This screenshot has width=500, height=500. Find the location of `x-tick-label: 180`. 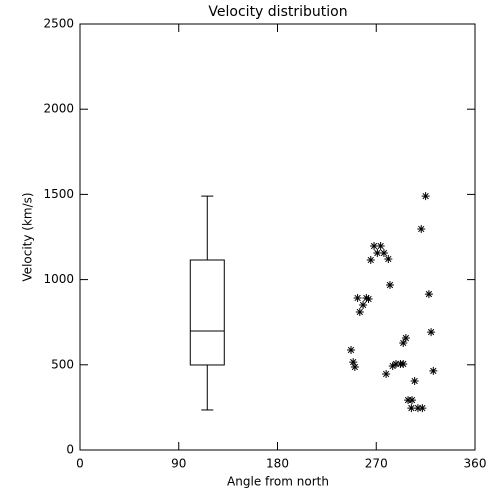

x-tick-label: 180 is located at coordinates (277, 464).